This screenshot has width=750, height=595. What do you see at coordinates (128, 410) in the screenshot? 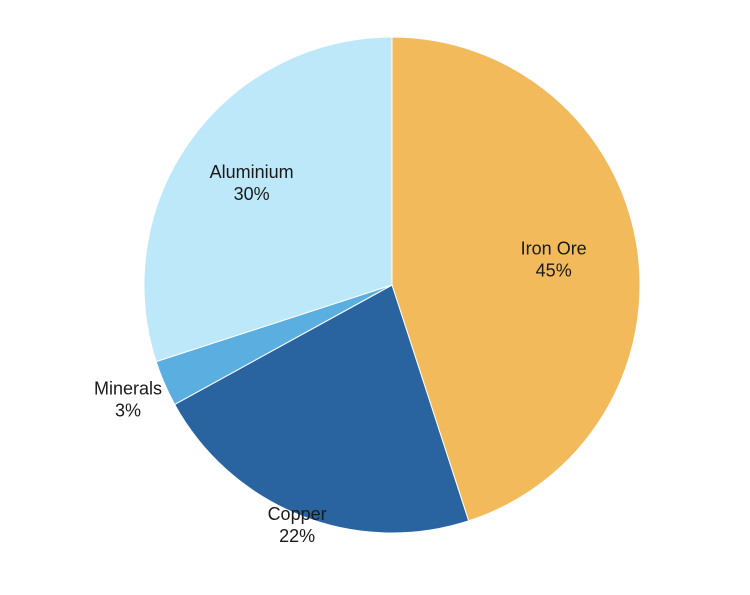
I see `slice-value-minerals: 3%` at bounding box center [128, 410].